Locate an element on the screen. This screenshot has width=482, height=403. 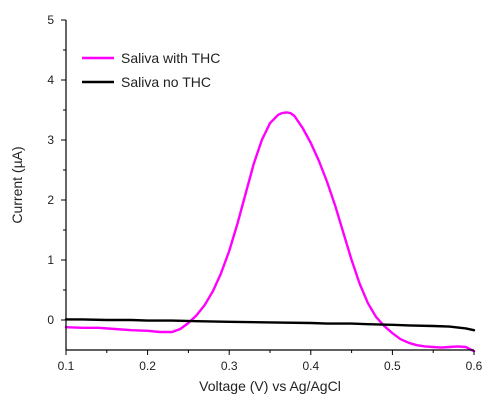
x-tick-label: 0.3 is located at coordinates (229, 366).